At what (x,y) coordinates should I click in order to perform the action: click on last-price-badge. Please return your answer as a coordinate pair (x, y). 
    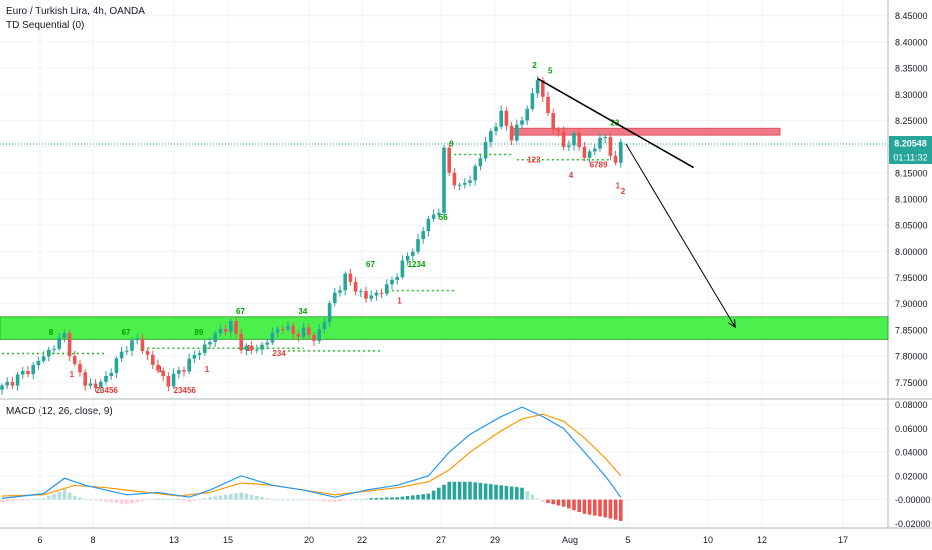
    Looking at the image, I should click on (910, 143).